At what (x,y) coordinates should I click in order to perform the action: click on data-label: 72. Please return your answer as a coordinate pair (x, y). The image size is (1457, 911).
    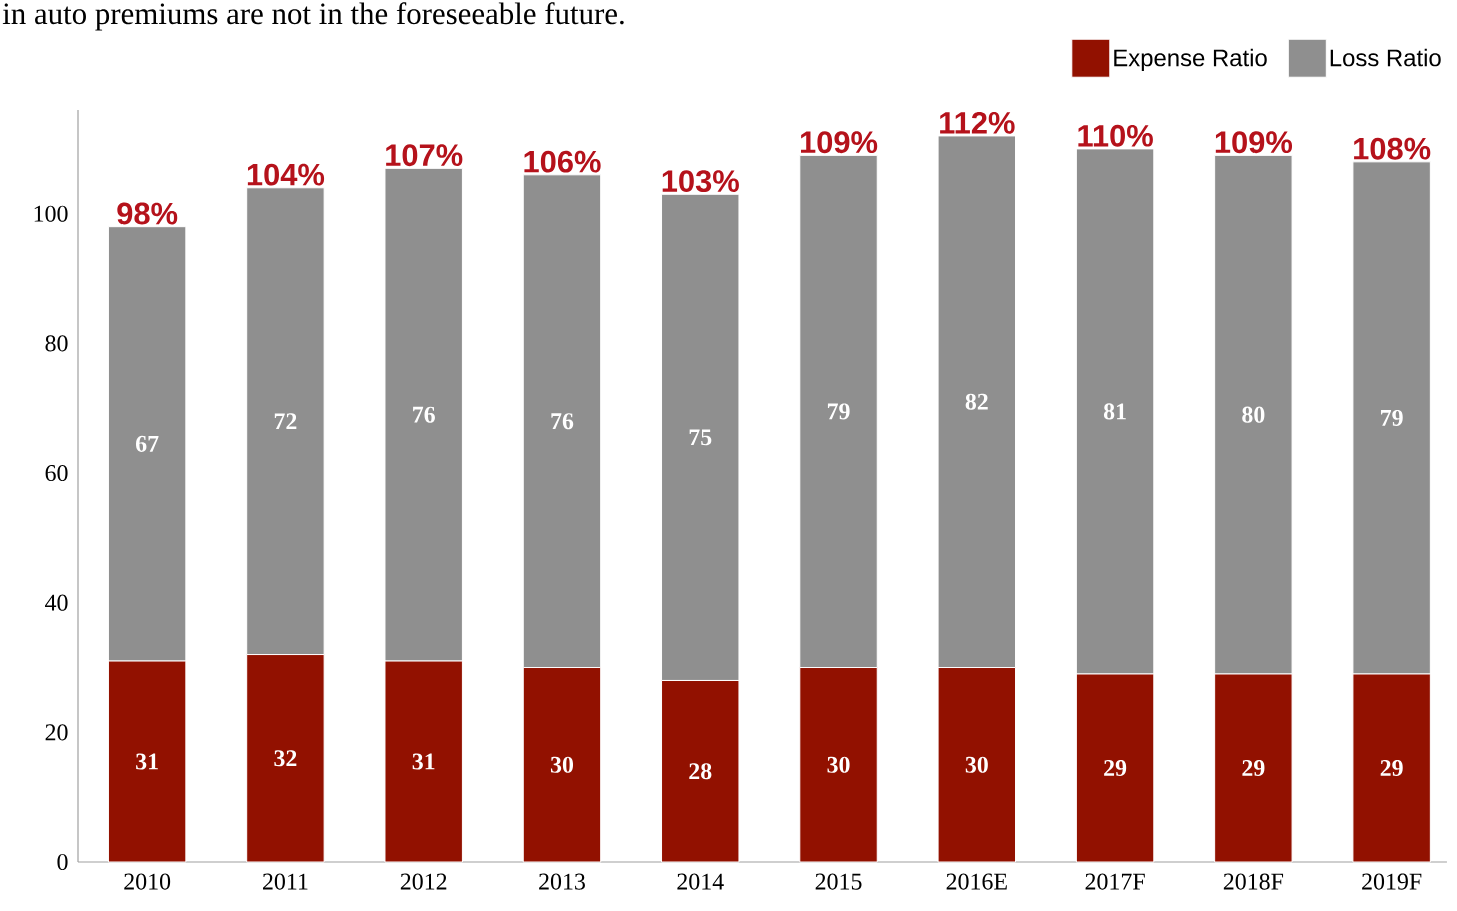
    Looking at the image, I should click on (285, 421).